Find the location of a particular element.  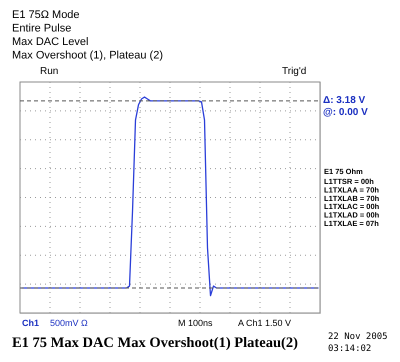

chart-title: E1 75Ω Mode is located at coordinates (46, 15).